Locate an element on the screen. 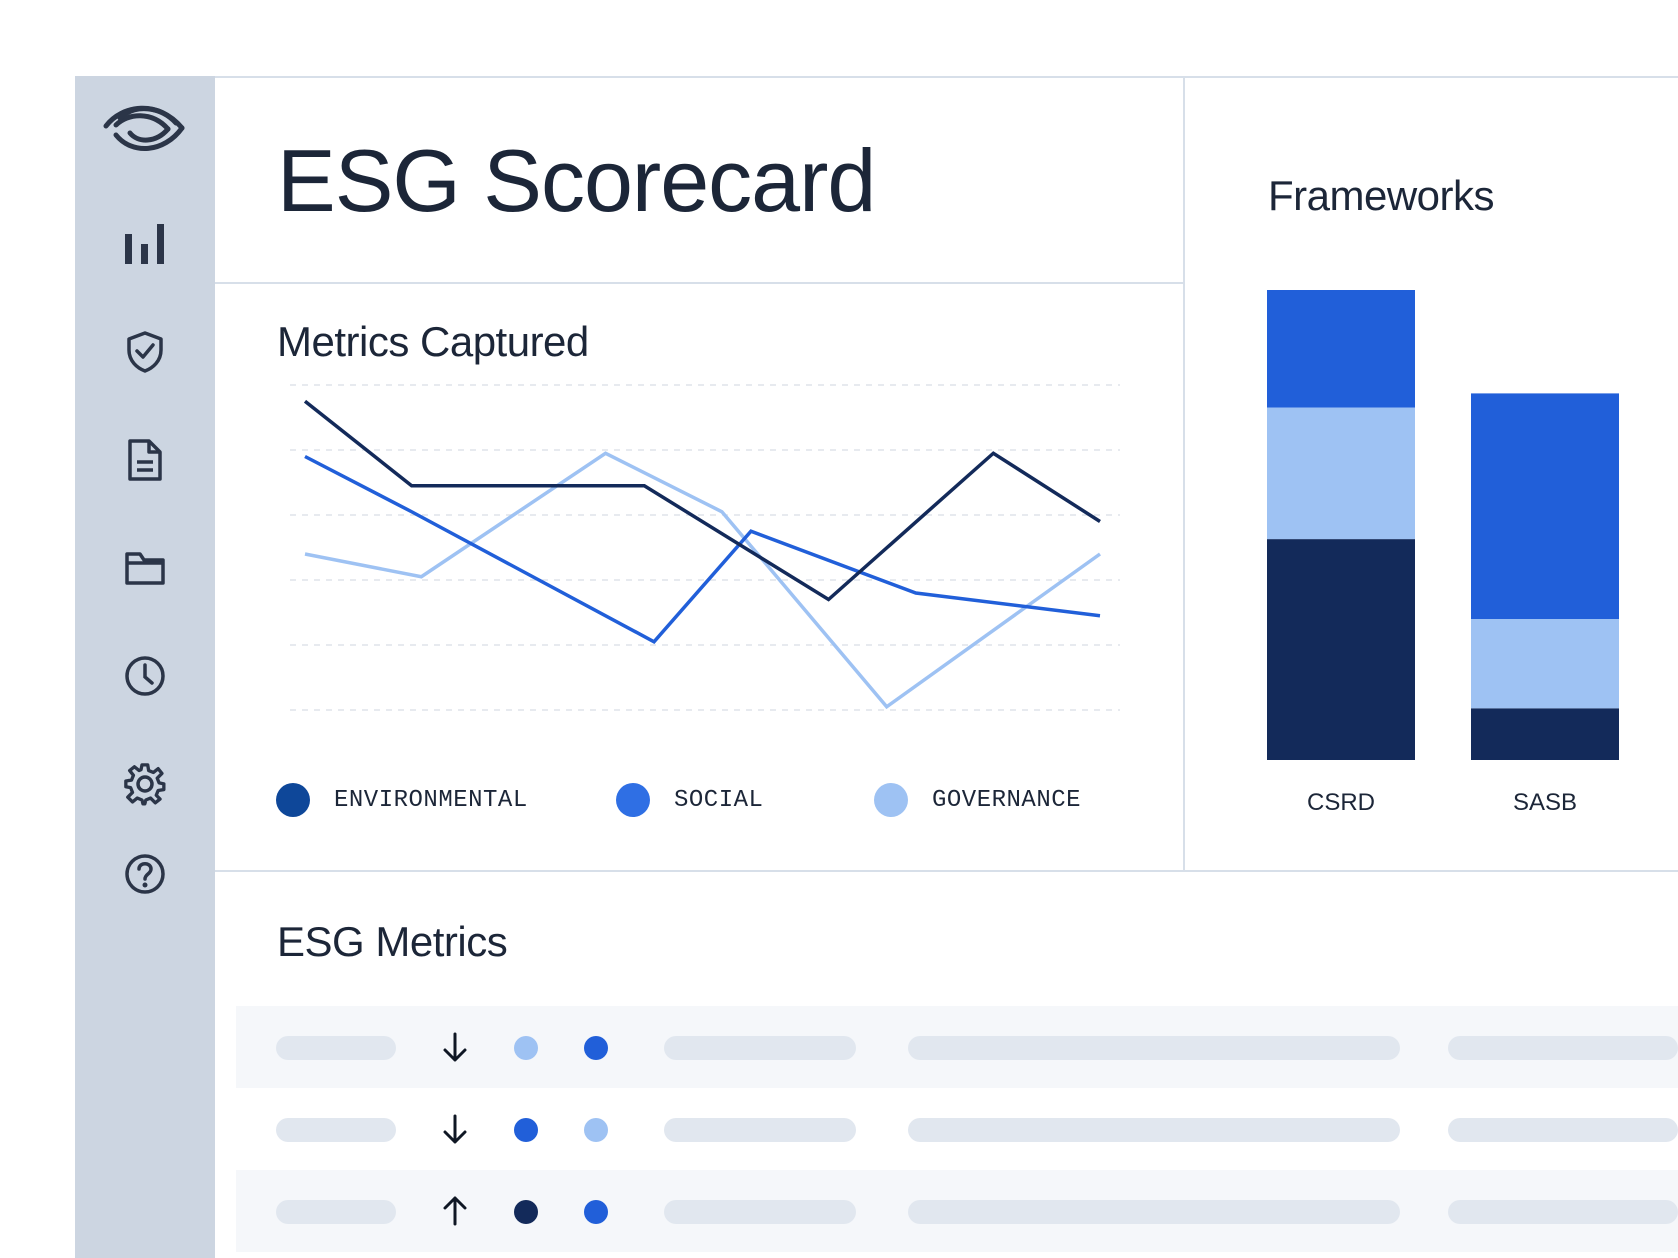  gear-icon is located at coordinates (145, 784).